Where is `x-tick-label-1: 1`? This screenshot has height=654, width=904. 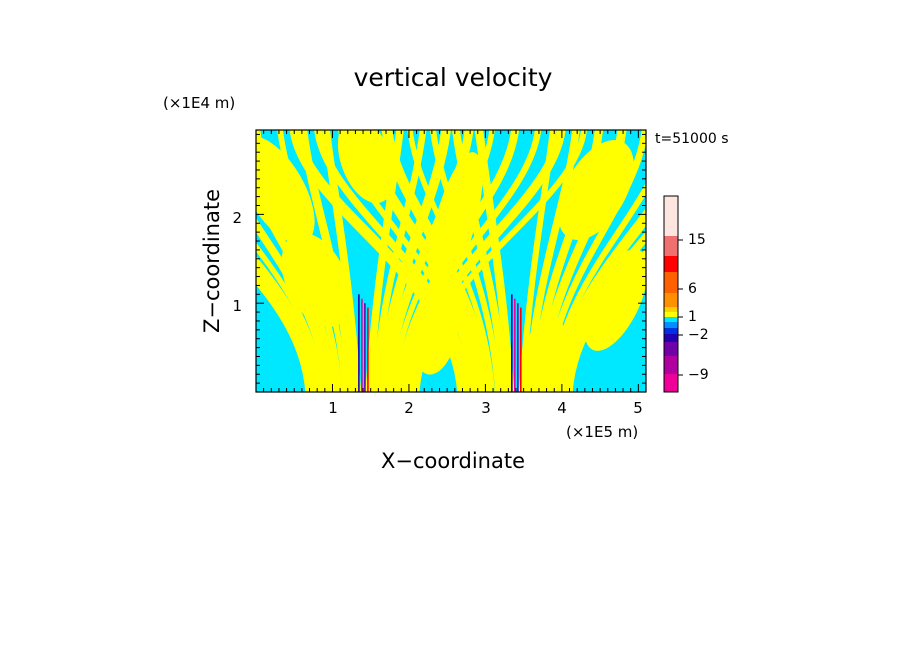
x-tick-label-1: 1 is located at coordinates (333, 408).